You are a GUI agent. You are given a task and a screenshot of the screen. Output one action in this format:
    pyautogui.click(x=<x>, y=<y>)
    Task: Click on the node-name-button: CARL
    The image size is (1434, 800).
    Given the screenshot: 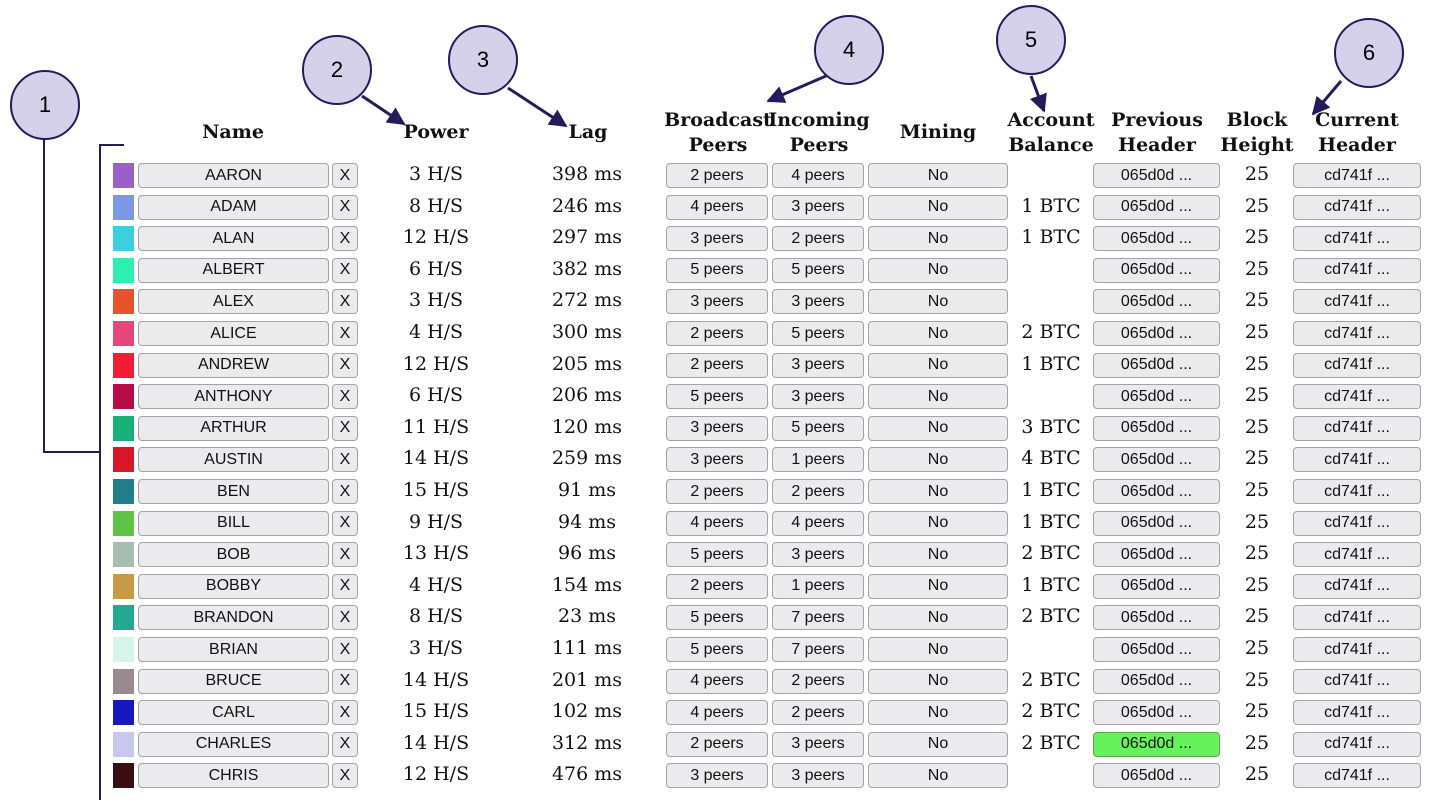 What is the action you would take?
    pyautogui.click(x=233, y=713)
    